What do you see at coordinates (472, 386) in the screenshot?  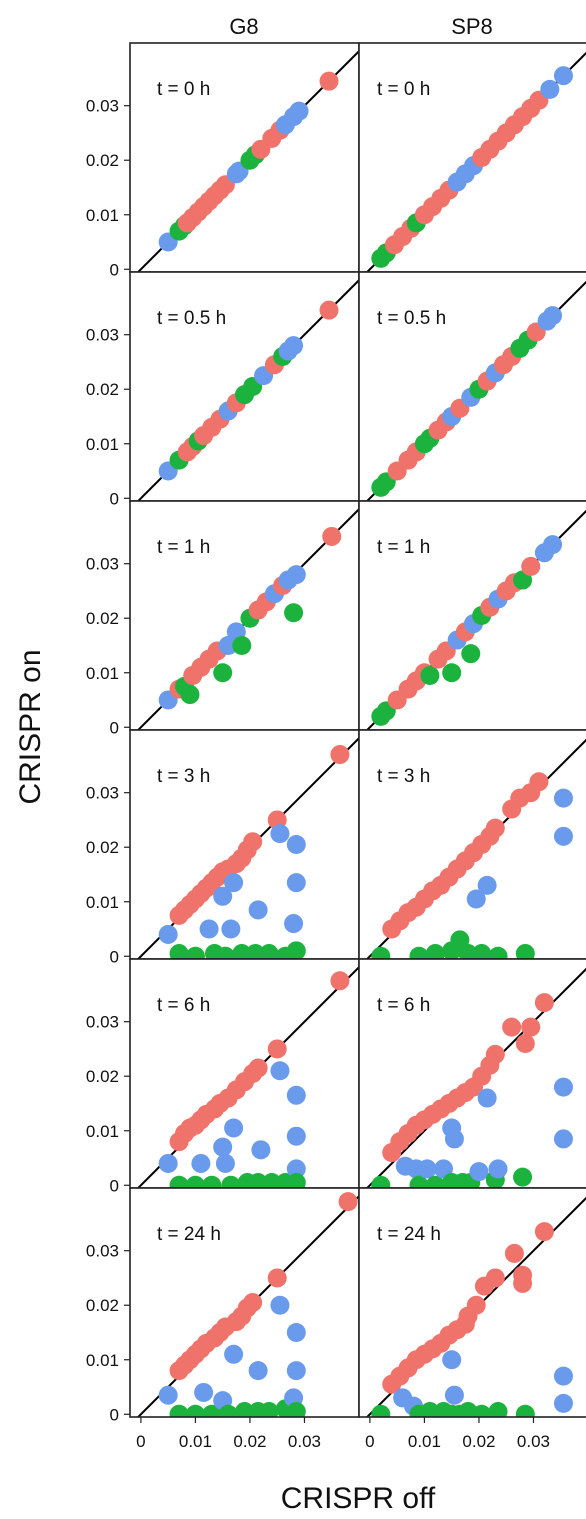 I see `panel-sp8-row-2: t = 0.5 h` at bounding box center [472, 386].